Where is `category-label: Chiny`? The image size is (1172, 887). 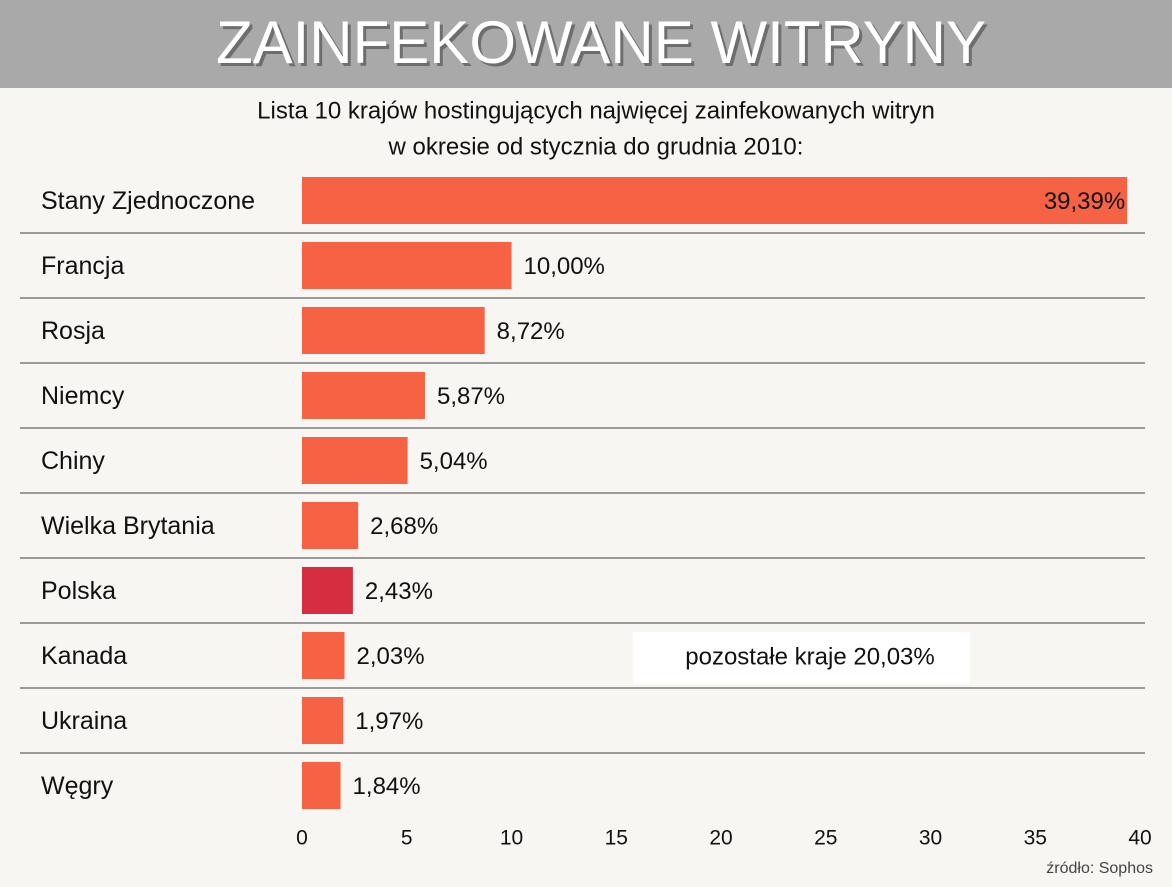 category-label: Chiny is located at coordinates (73, 461).